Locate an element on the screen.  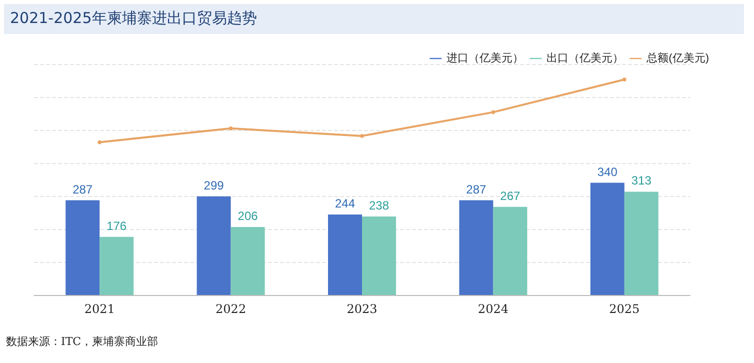
legend-label: 出口（亿美元） is located at coordinates (585, 58).